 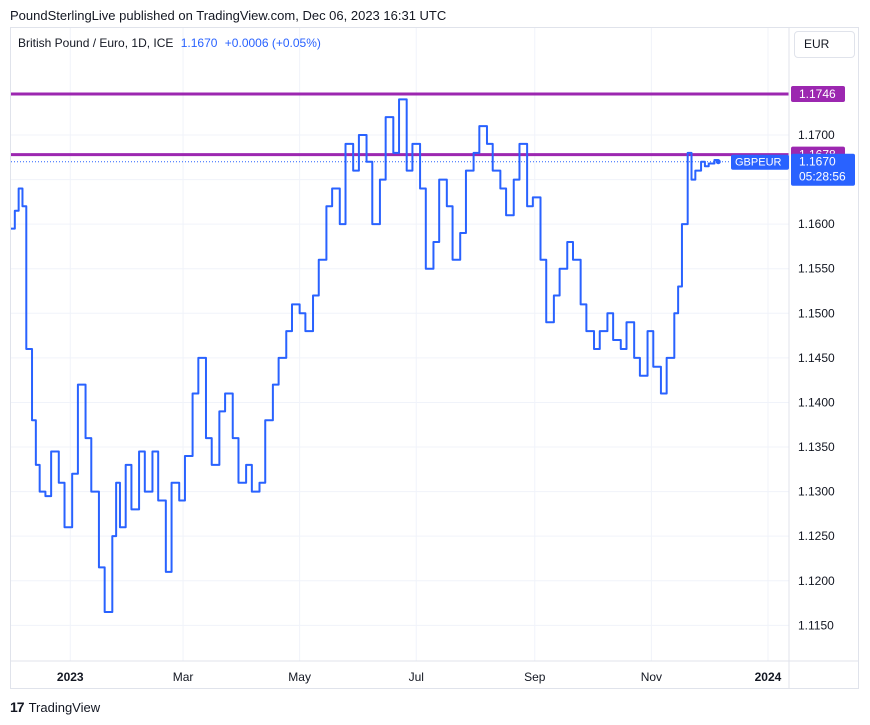 What do you see at coordinates (199, 43) in the screenshot?
I see `last-price: 1.1670` at bounding box center [199, 43].